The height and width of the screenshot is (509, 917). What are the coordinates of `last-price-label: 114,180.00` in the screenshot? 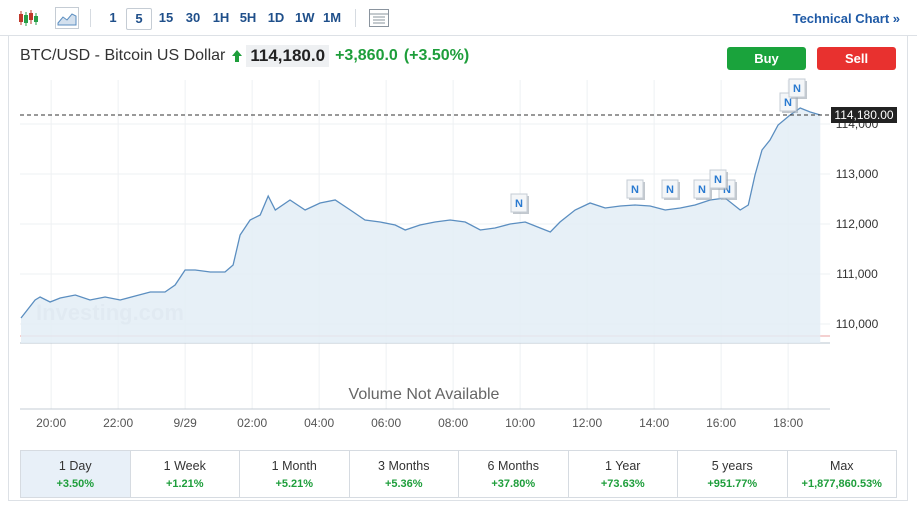 It's located at (863, 115).